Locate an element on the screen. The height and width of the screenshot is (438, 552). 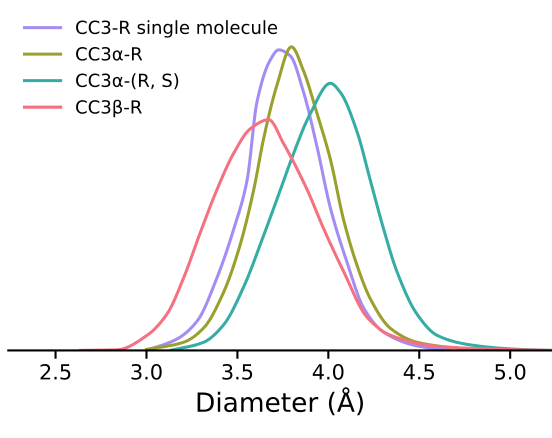
legend-label: CC3α-R is located at coordinates (109, 54).